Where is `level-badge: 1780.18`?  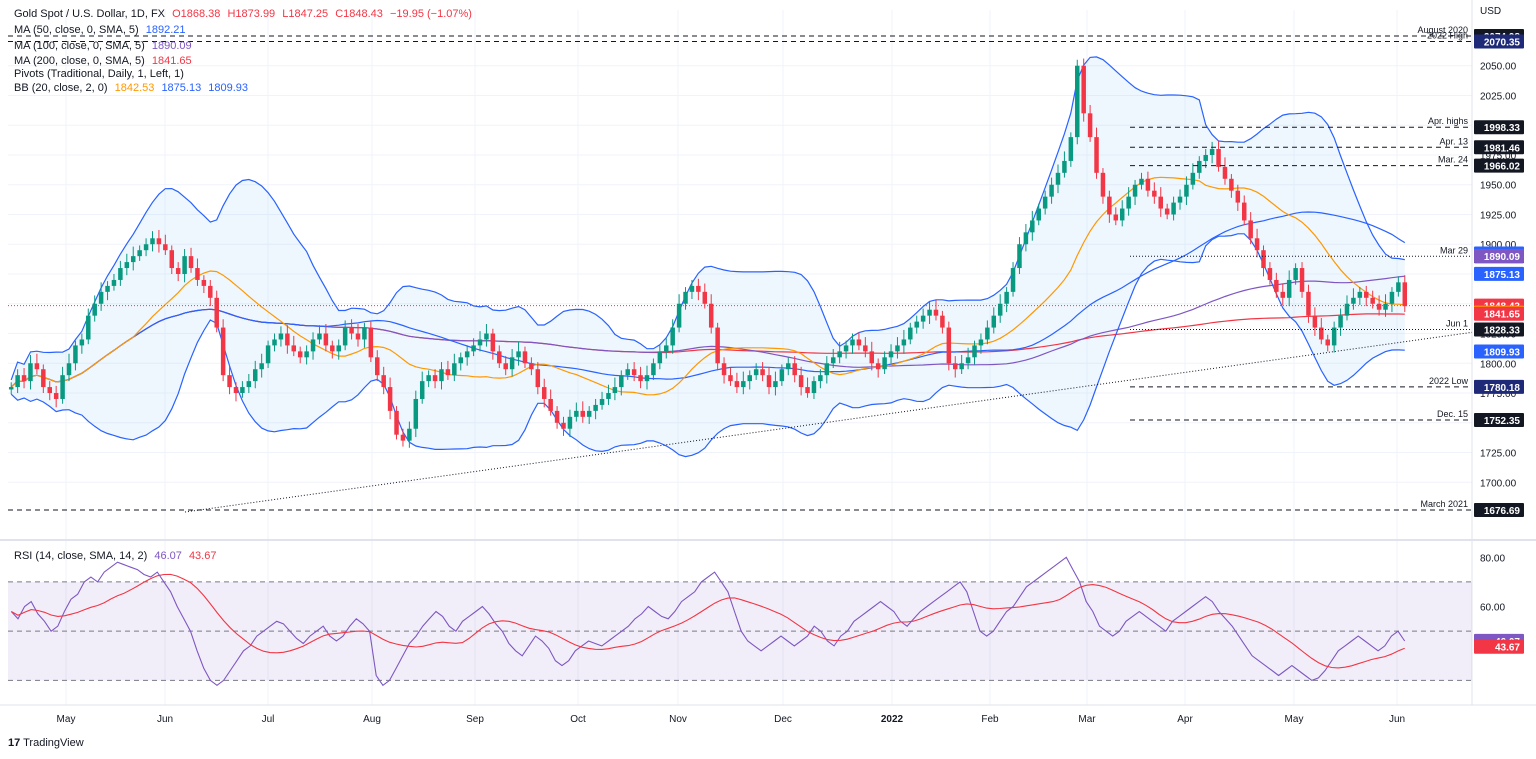 level-badge: 1780.18 is located at coordinates (1502, 388).